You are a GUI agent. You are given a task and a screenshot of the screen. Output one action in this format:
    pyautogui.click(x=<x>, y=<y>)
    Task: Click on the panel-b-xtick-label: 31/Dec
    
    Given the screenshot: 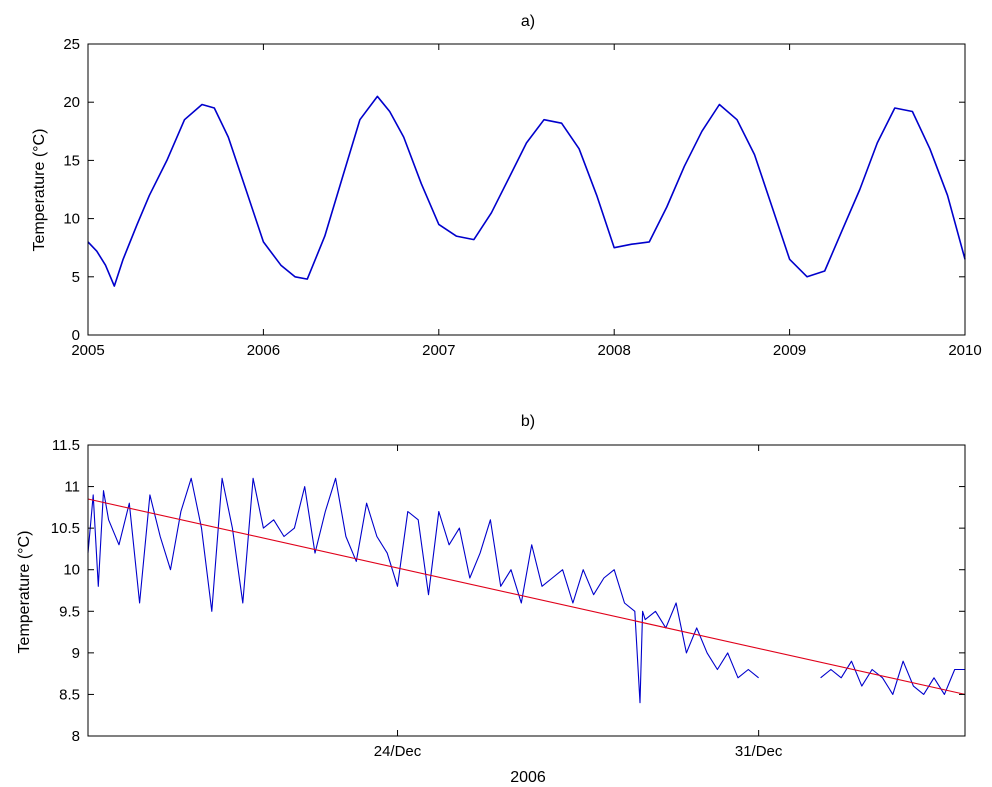 What is the action you would take?
    pyautogui.click(x=759, y=751)
    